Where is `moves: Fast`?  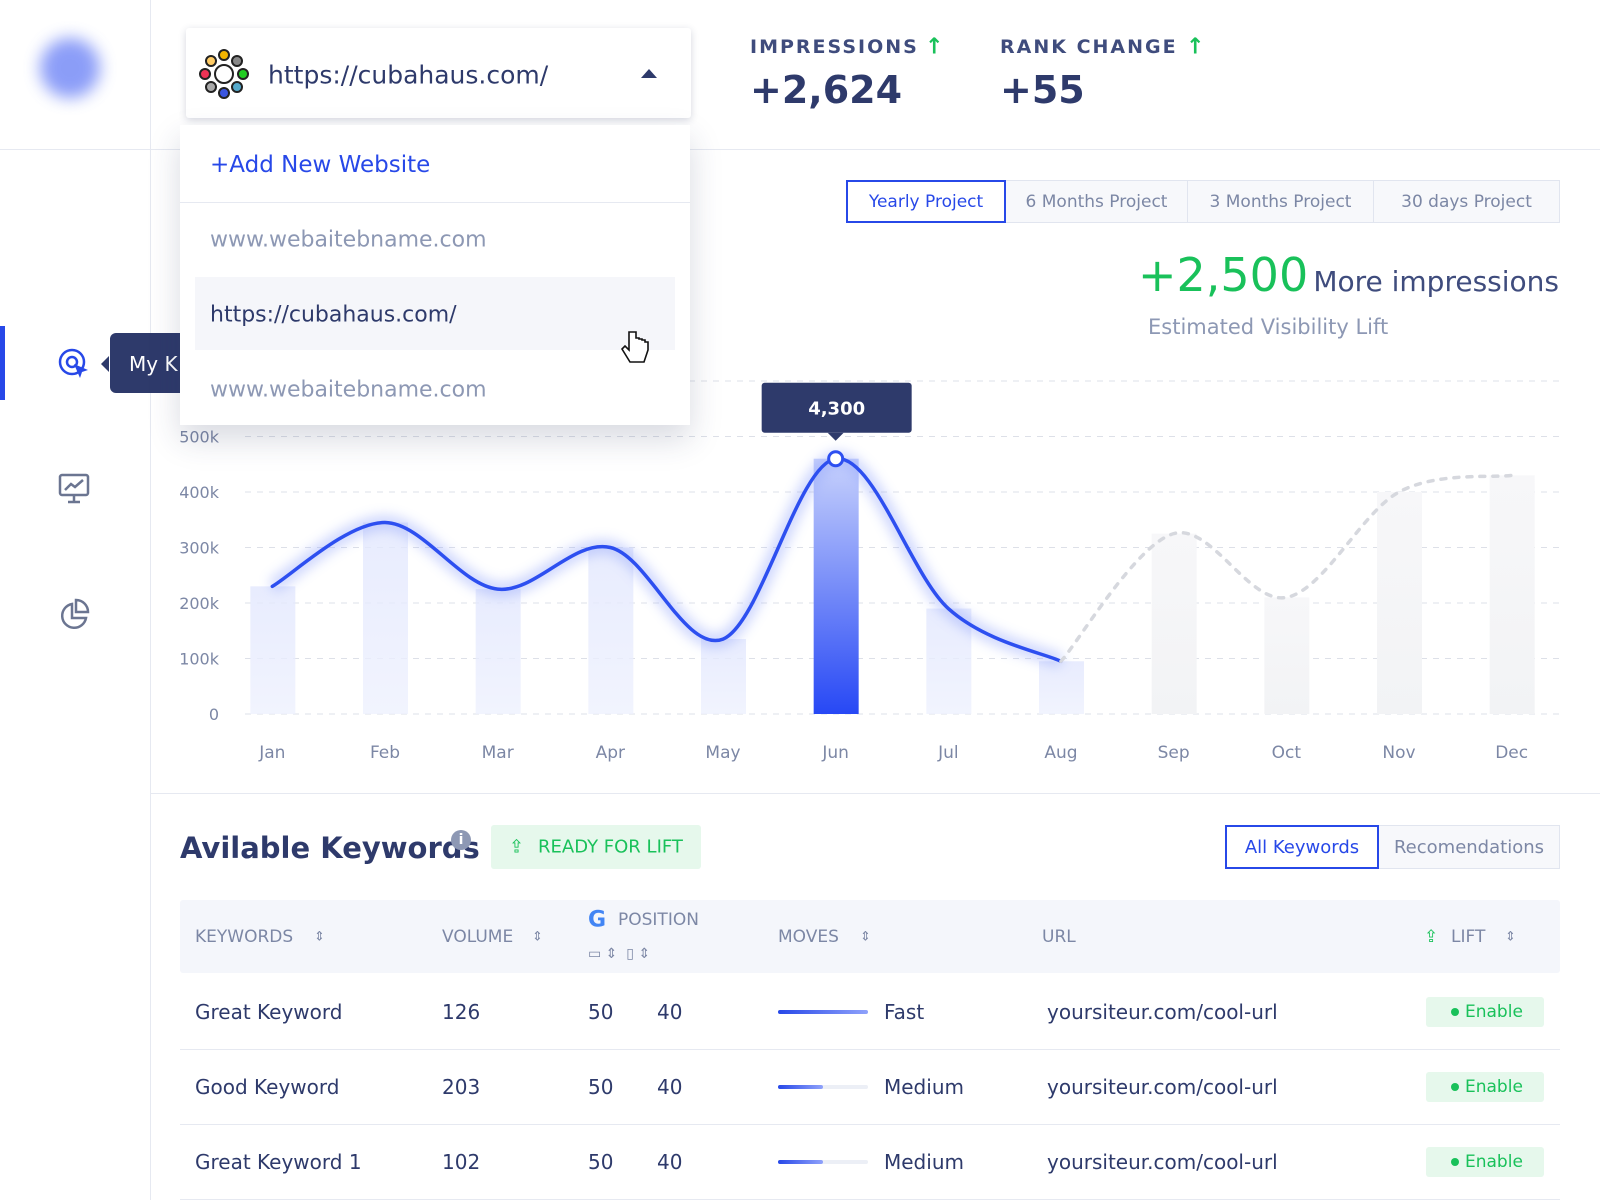
moves: Fast is located at coordinates (904, 1012).